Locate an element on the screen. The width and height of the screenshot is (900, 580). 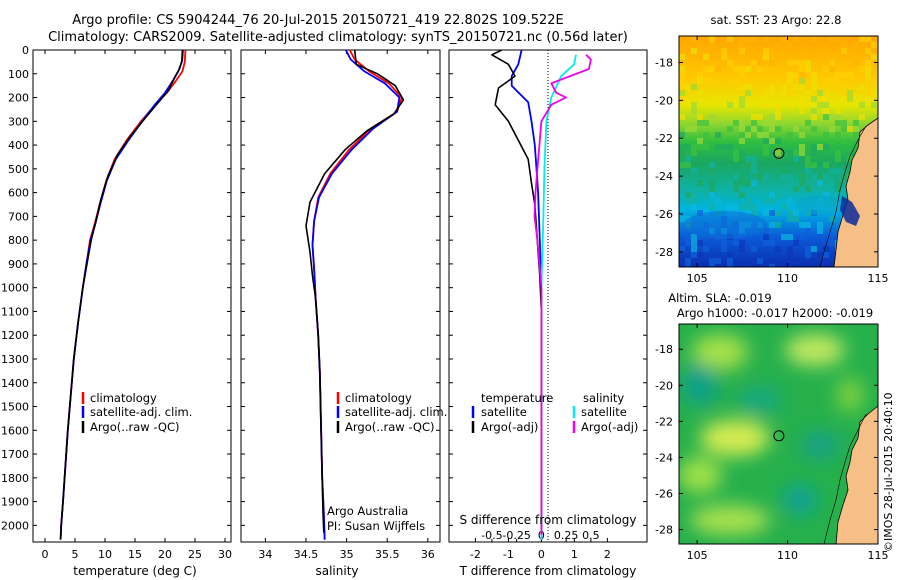
s-tick-label: 0.25 is located at coordinates (566, 535).